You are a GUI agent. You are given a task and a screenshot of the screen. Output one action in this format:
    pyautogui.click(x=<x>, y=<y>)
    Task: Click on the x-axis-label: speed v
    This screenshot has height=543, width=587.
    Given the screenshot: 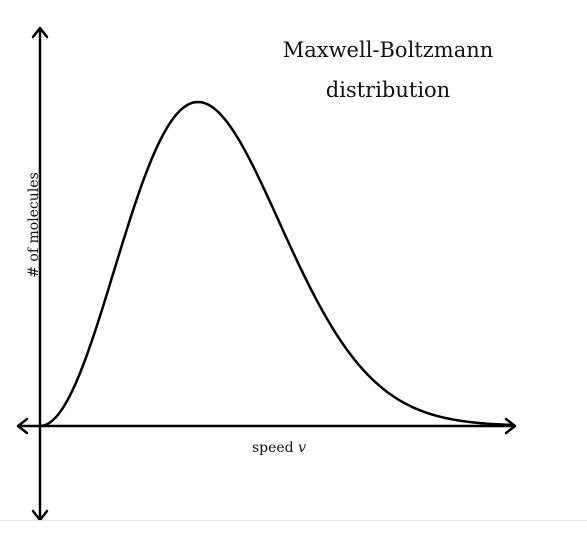 What is the action you would take?
    pyautogui.click(x=279, y=448)
    